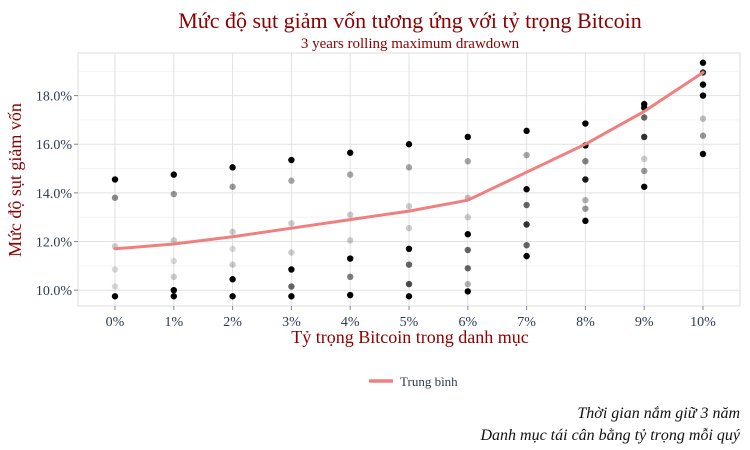 The height and width of the screenshot is (450, 750). Describe the element at coordinates (703, 322) in the screenshot. I see `x-tick-label: 10%` at that location.